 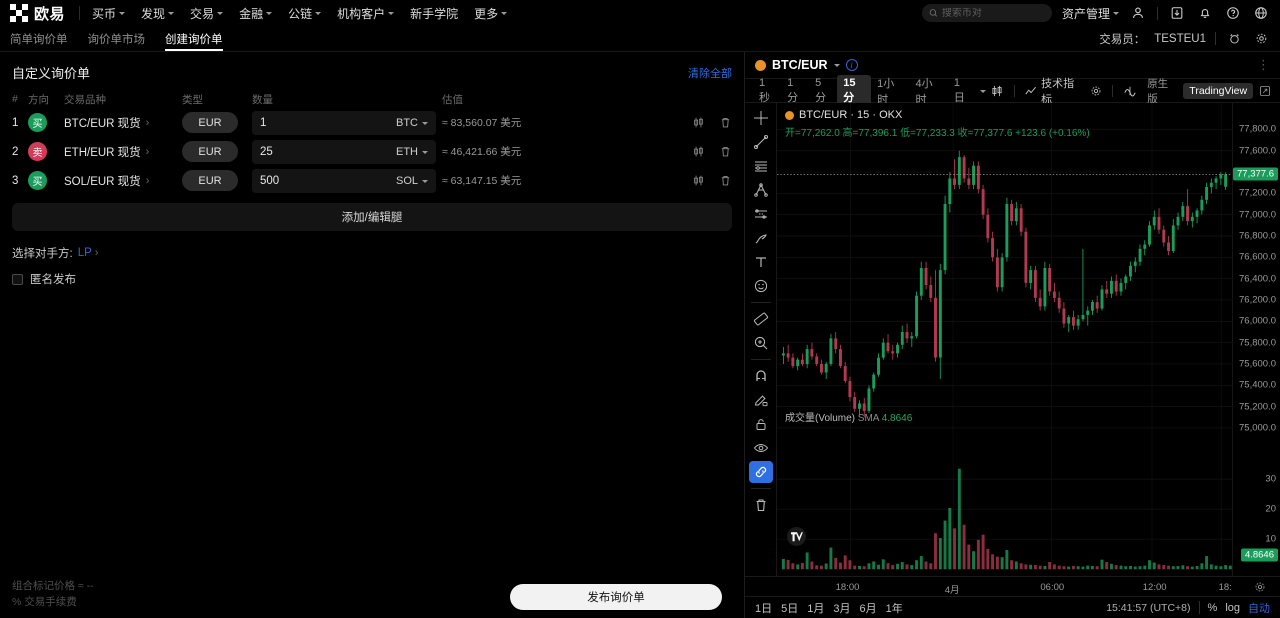 I want to click on percent-scale-button: %, so click(x=1212, y=607).